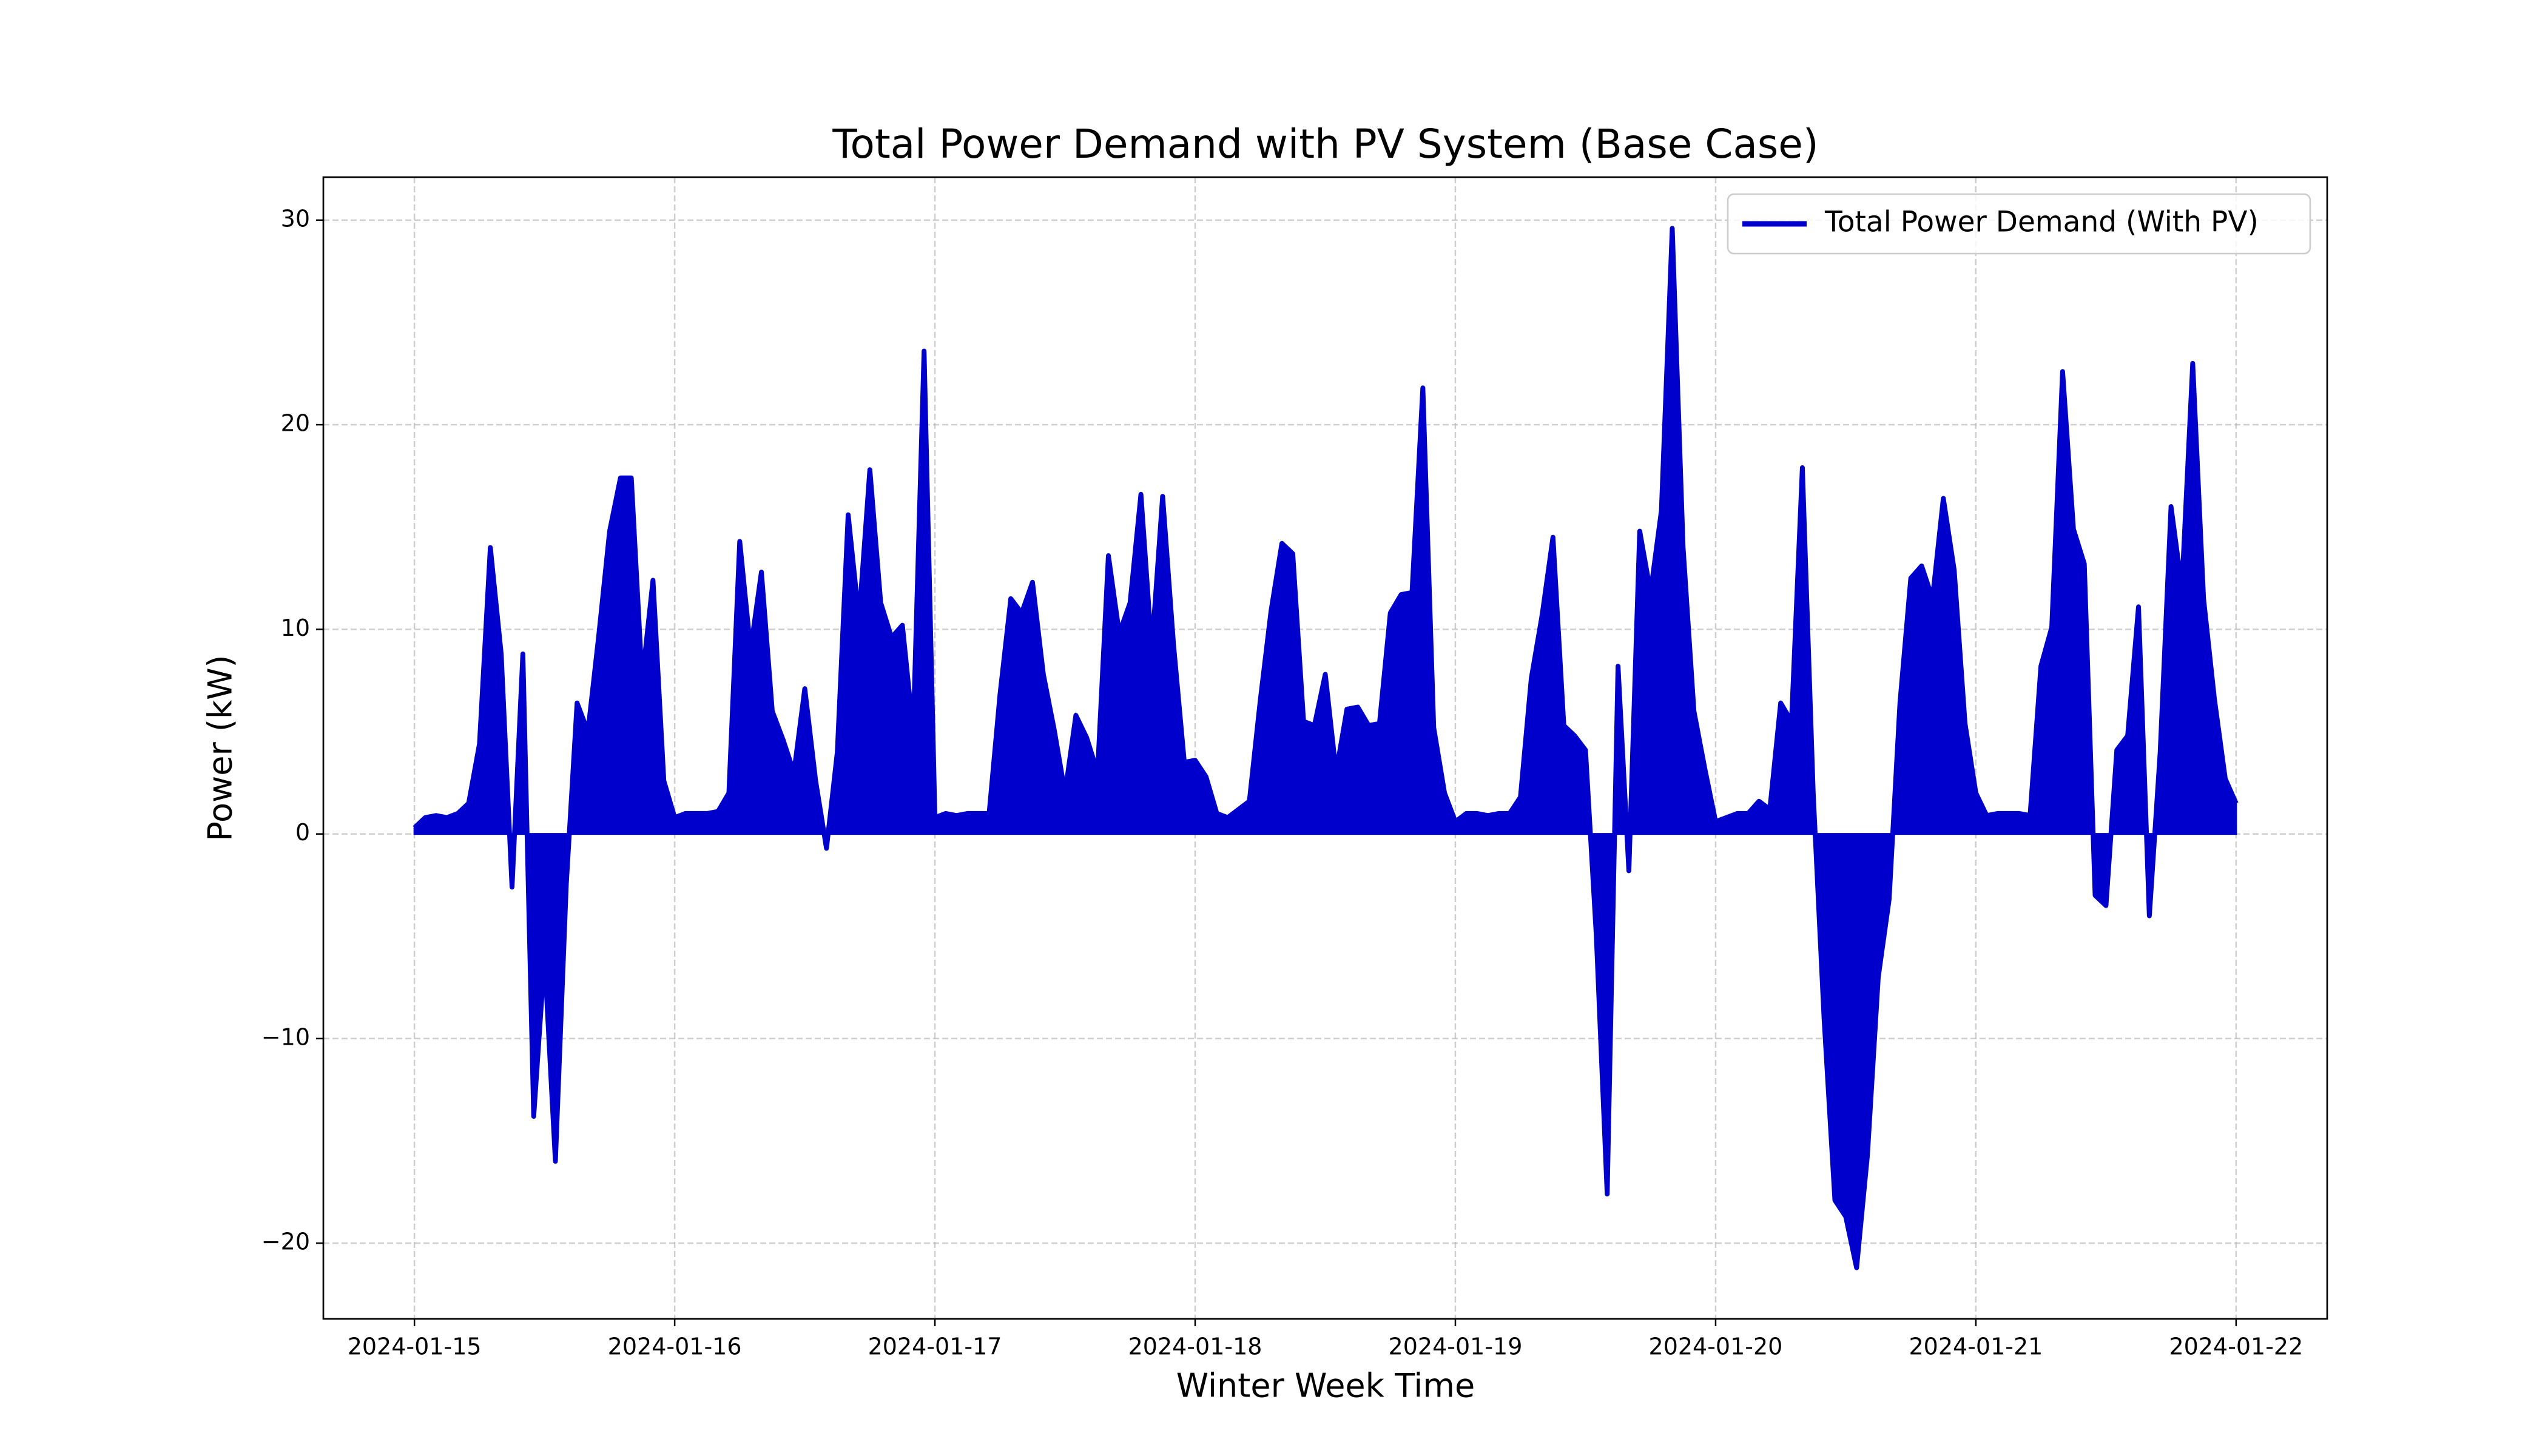 The image size is (2548, 1456). I want to click on x-tick-label: 2024-01-20, so click(1716, 1346).